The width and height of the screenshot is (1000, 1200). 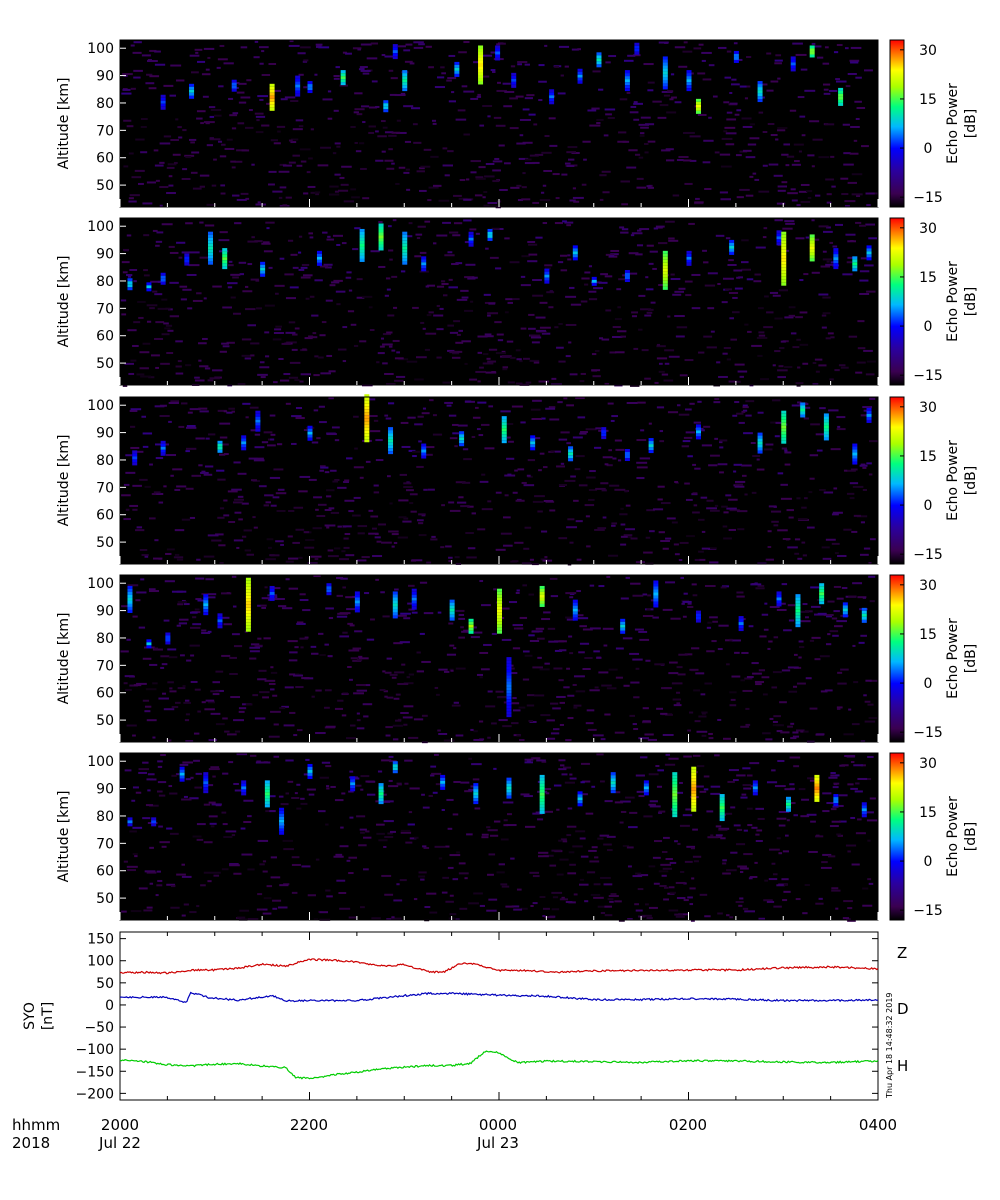 What do you see at coordinates (497, 1143) in the screenshot?
I see `date-label-jul23: Jul 23` at bounding box center [497, 1143].